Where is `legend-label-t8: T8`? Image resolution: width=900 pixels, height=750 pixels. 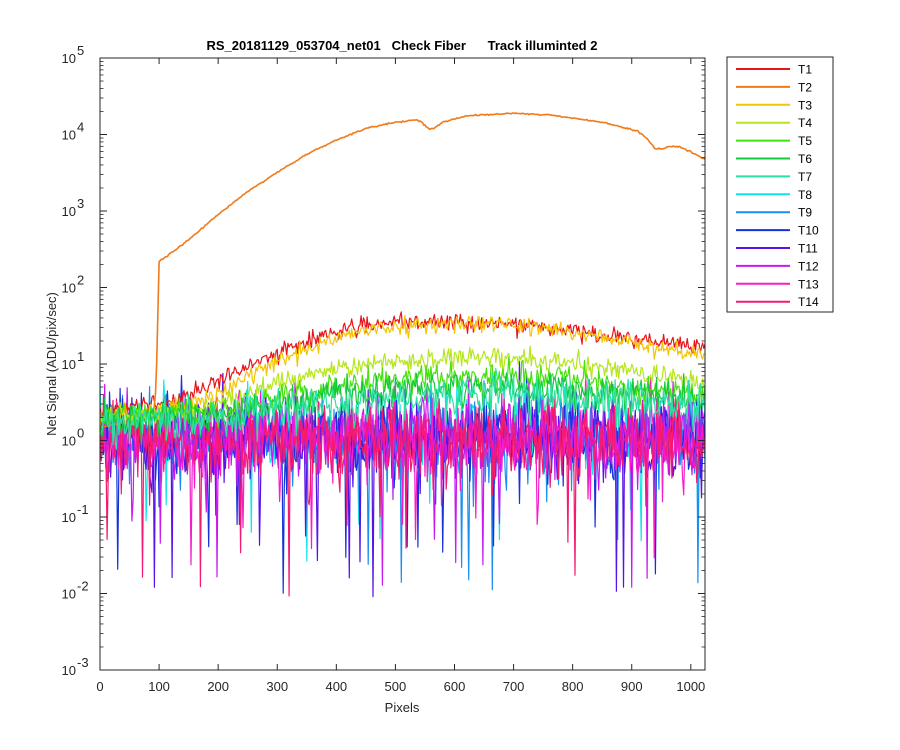 legend-label-t8: T8 is located at coordinates (805, 195).